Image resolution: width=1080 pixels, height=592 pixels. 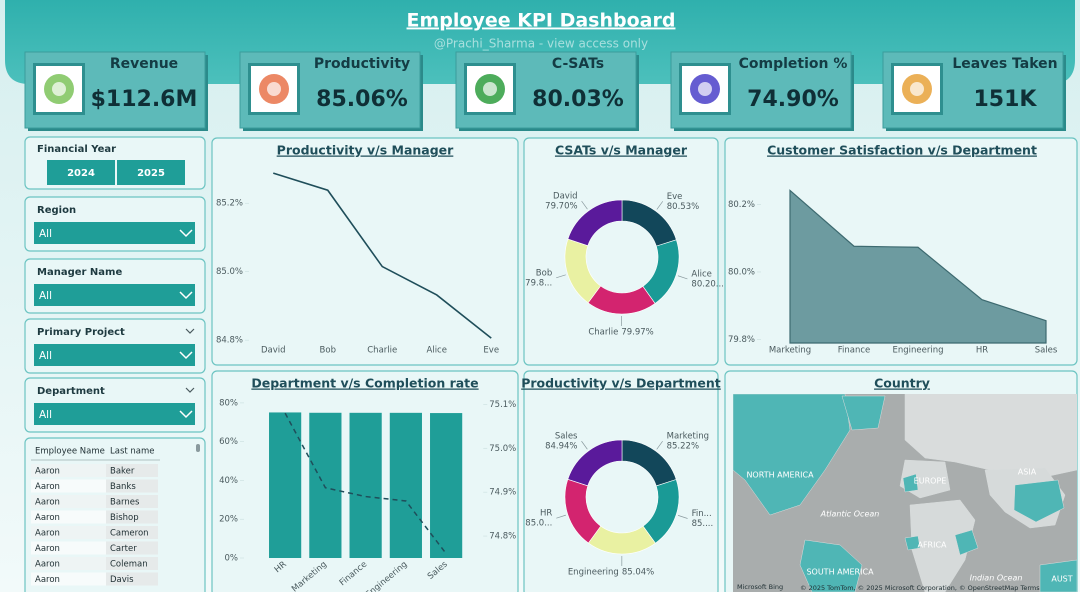 I want to click on table-header: Last name, so click(x=132, y=452).